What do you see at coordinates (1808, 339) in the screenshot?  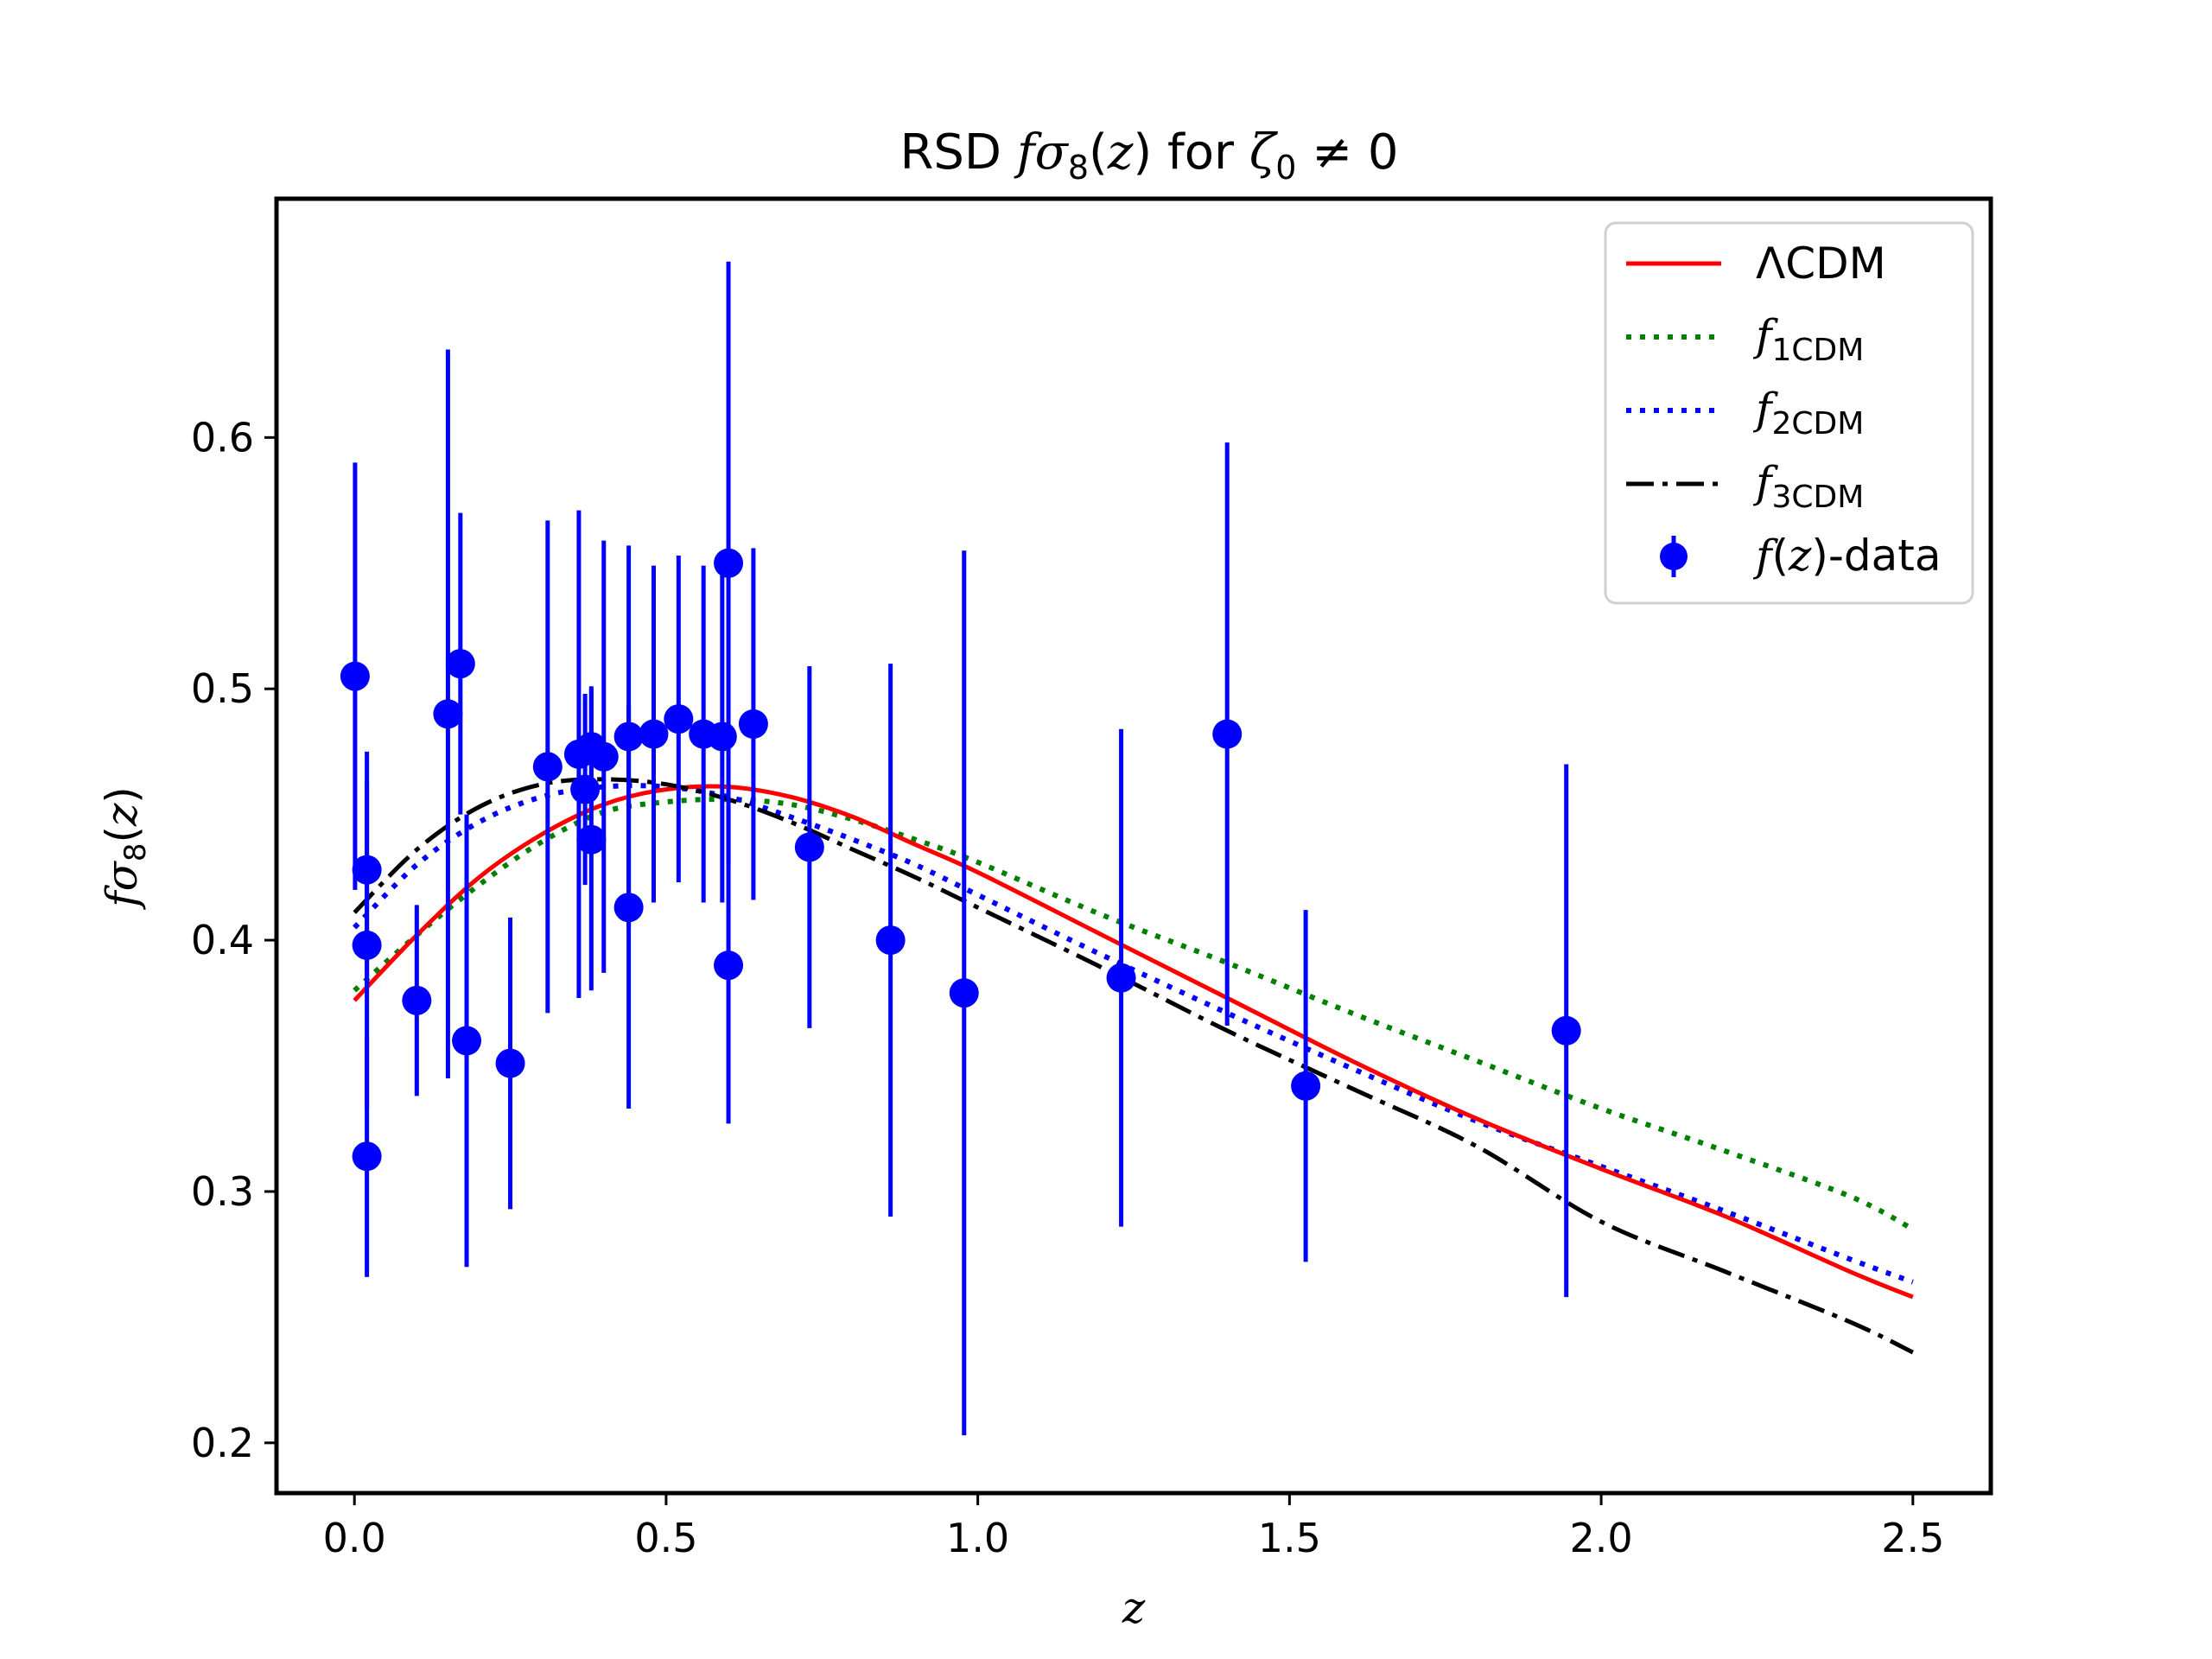 I see `legend-label-f1cdm: f1CDM` at bounding box center [1808, 339].